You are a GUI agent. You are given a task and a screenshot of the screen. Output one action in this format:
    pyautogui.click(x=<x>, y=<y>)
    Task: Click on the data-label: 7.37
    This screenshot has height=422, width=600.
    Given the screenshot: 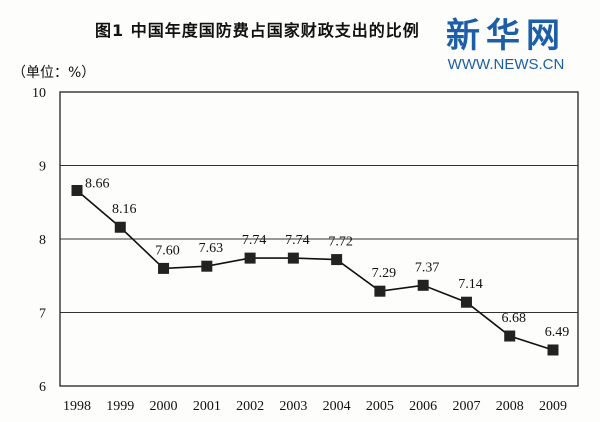 What is the action you would take?
    pyautogui.click(x=427, y=267)
    